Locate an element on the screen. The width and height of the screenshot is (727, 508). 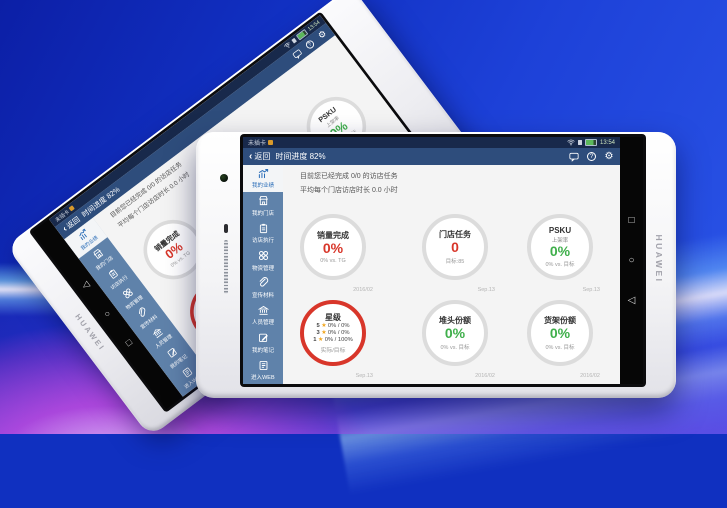
sim-status-label: 未插卡 is located at coordinates (257, 144).